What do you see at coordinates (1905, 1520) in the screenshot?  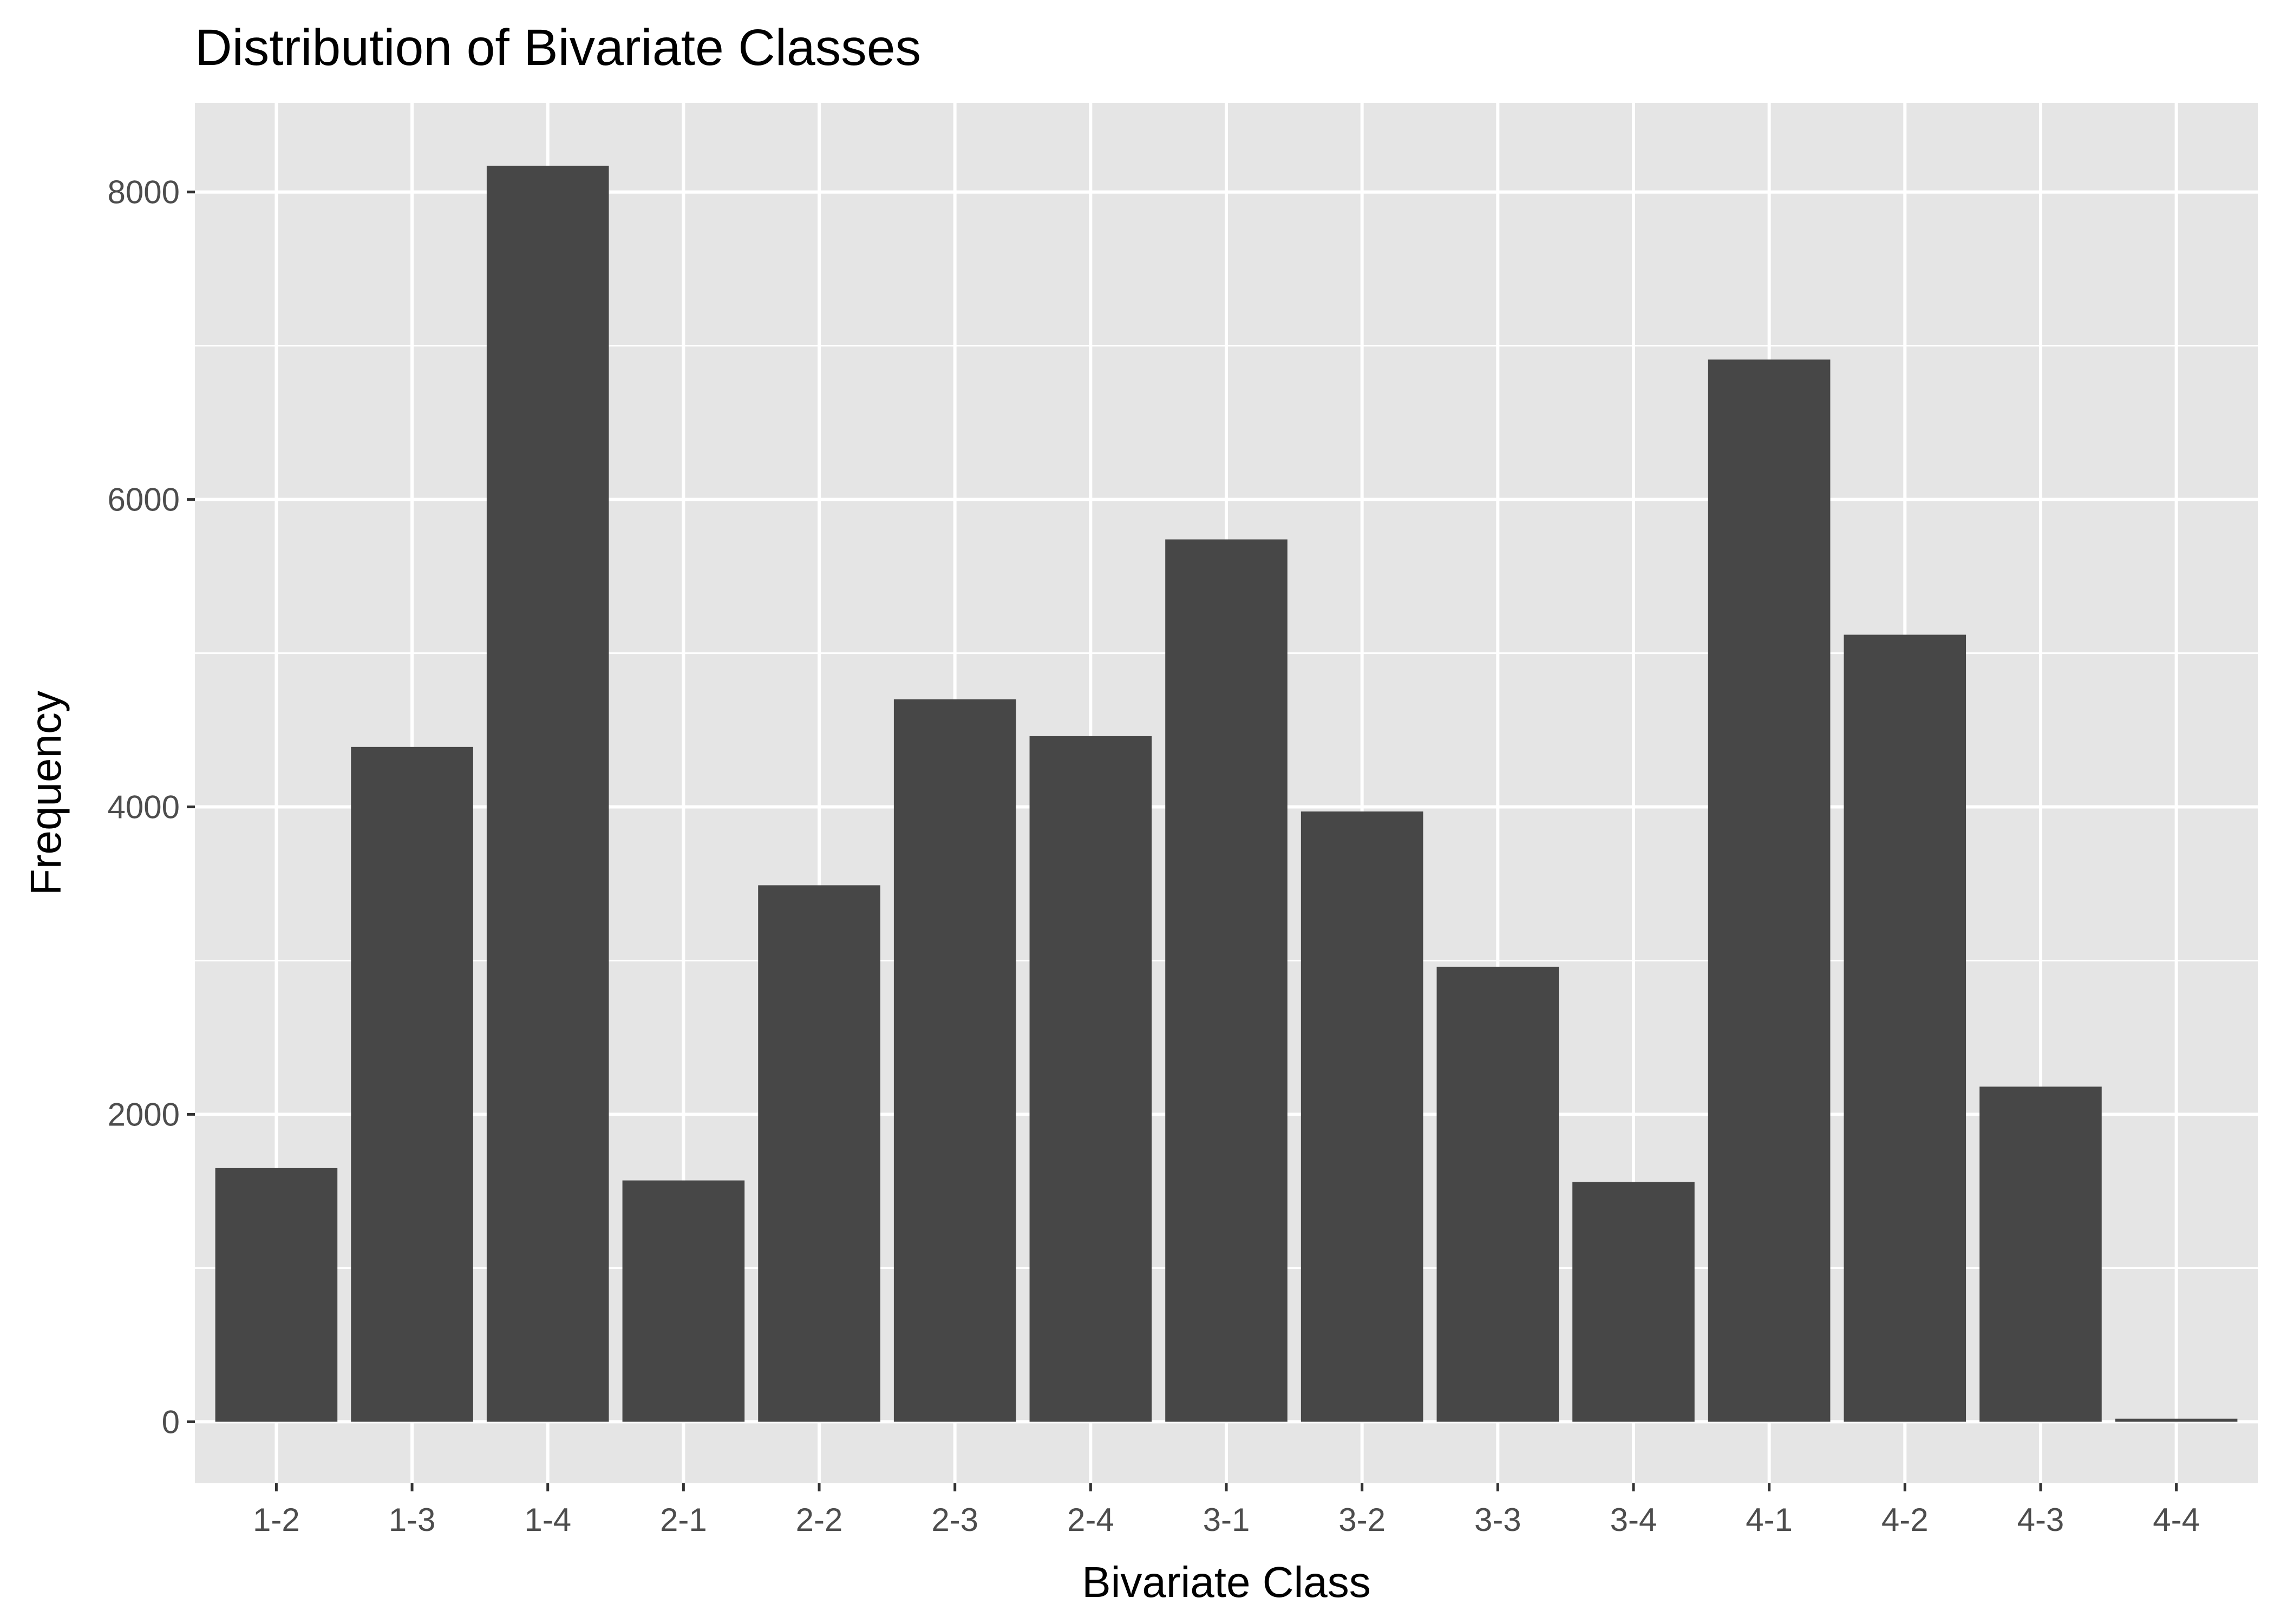 I see `x-tick-label: 4-2` at bounding box center [1905, 1520].